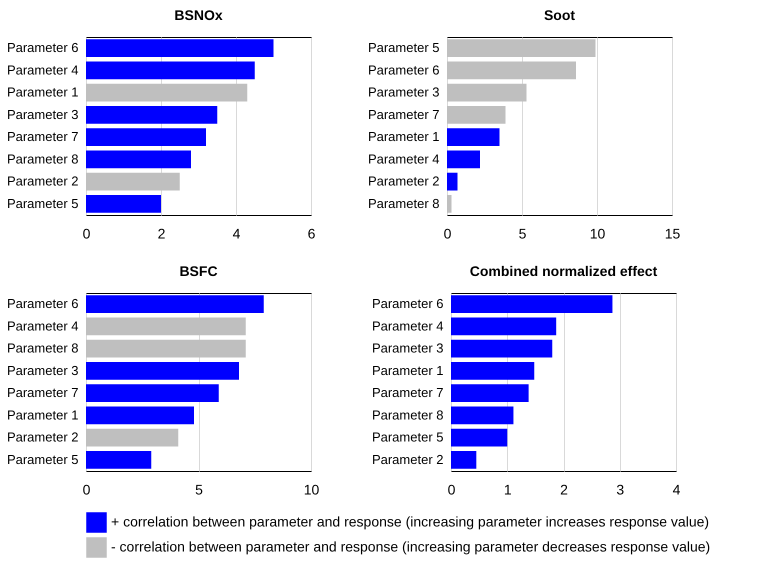  What do you see at coordinates (312, 234) in the screenshot?
I see `x-tick-label: 6` at bounding box center [312, 234].